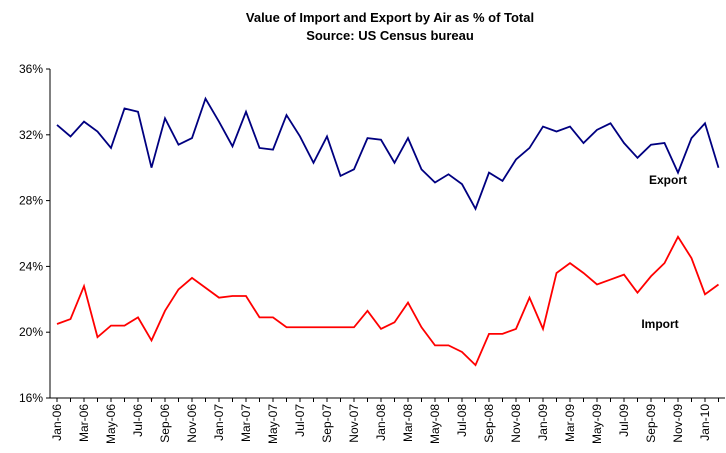 The image size is (726, 453). I want to click on x-tick-label: Jan-10, so click(705, 422).